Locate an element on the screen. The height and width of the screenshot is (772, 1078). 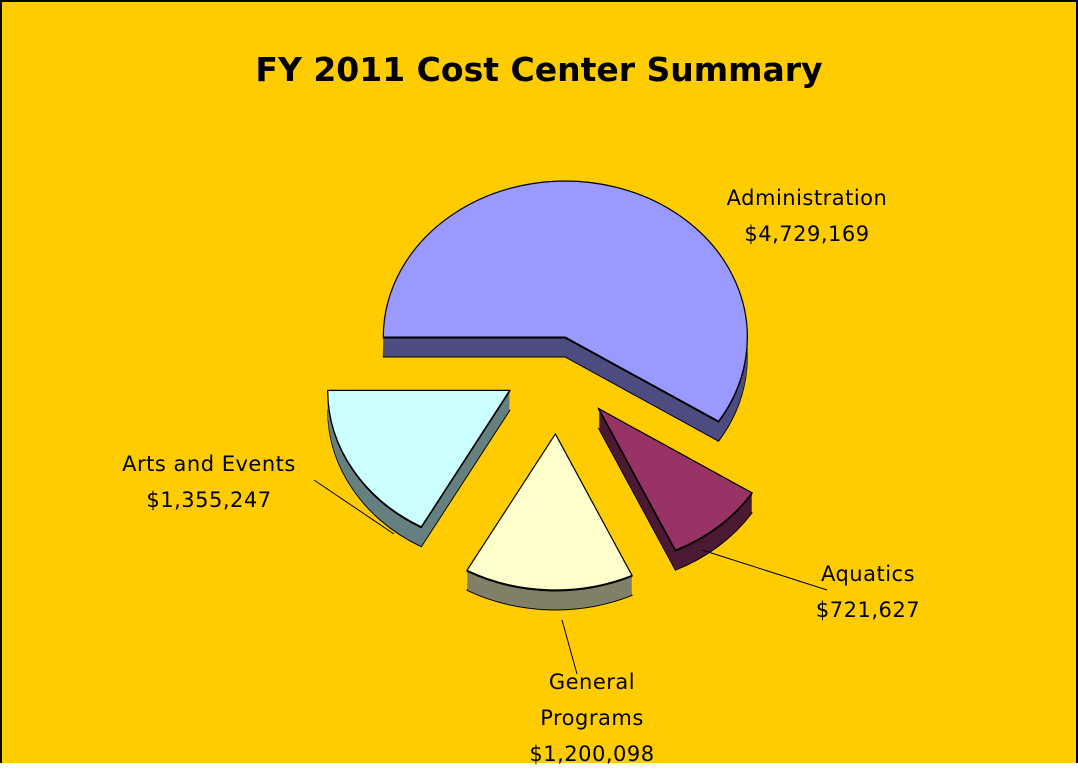
data-label: Aquatics $721,627 is located at coordinates (868, 592).